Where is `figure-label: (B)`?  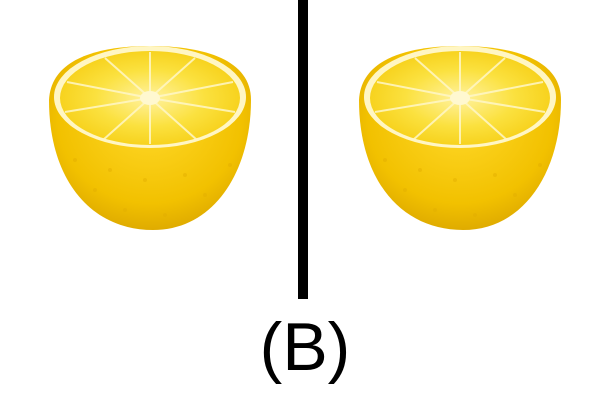 figure-label: (B) is located at coordinates (305, 347).